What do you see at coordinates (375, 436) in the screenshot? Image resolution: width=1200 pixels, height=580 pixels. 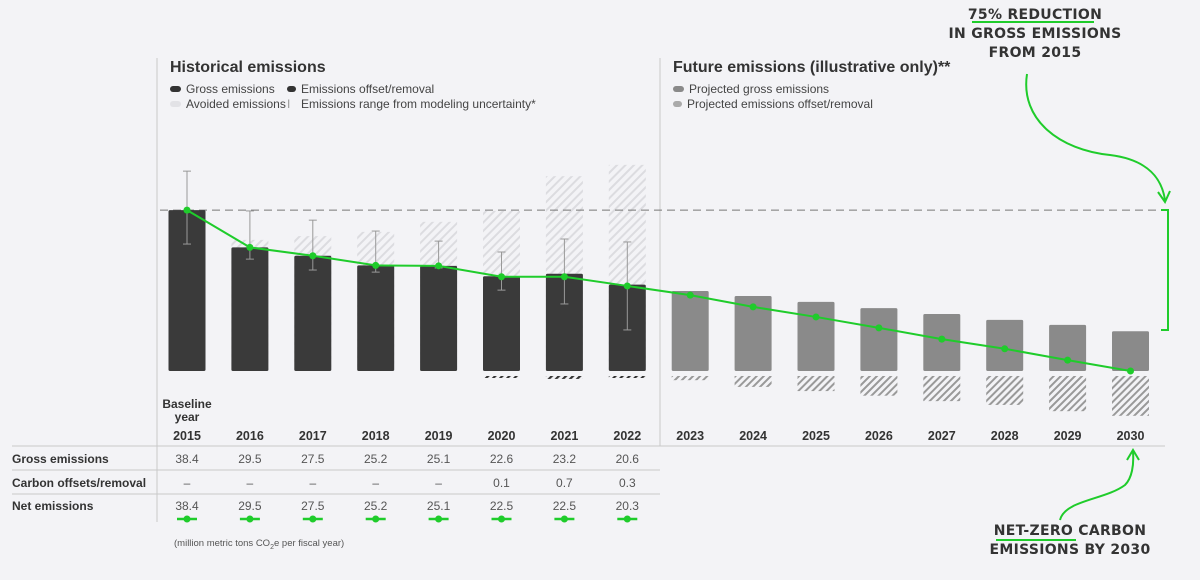 I see `year-label: 2018` at bounding box center [375, 436].